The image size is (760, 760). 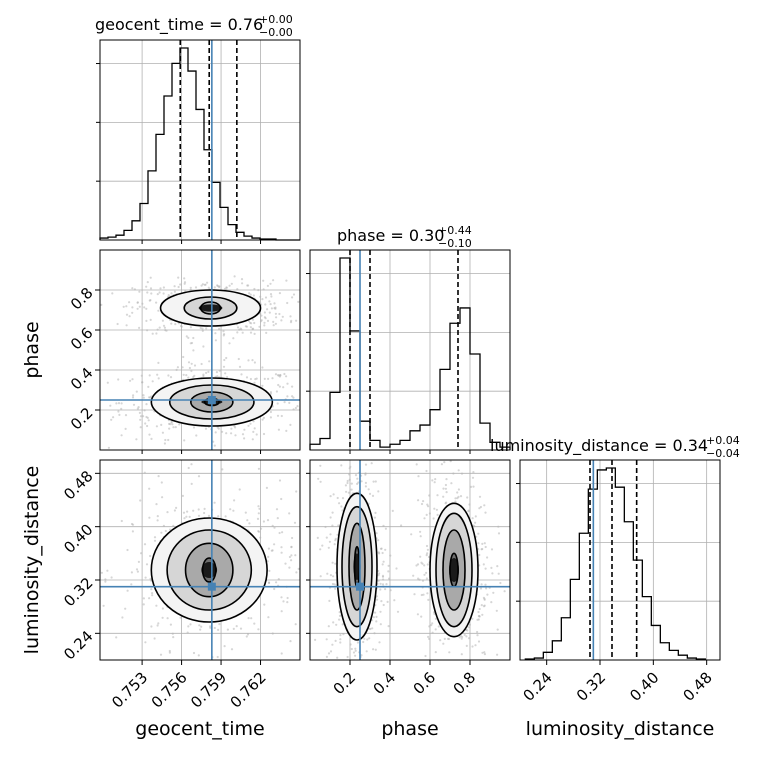 What do you see at coordinates (276, 32) in the screenshot?
I see `title-geocent-time-minus: −0.00` at bounding box center [276, 32].